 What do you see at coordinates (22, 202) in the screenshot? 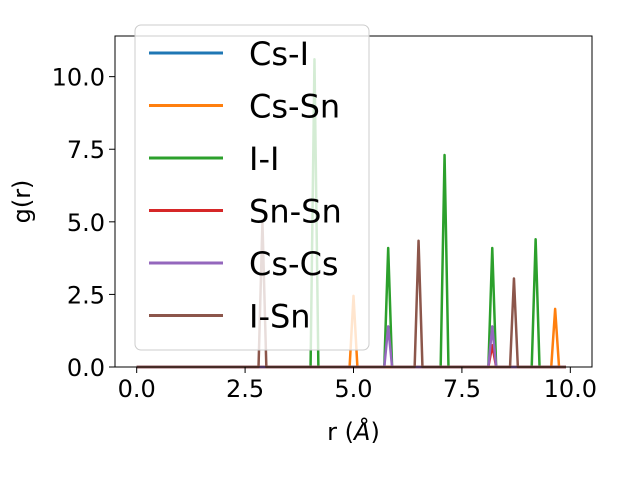
I see `y-axis-label: g(r)` at bounding box center [22, 202].